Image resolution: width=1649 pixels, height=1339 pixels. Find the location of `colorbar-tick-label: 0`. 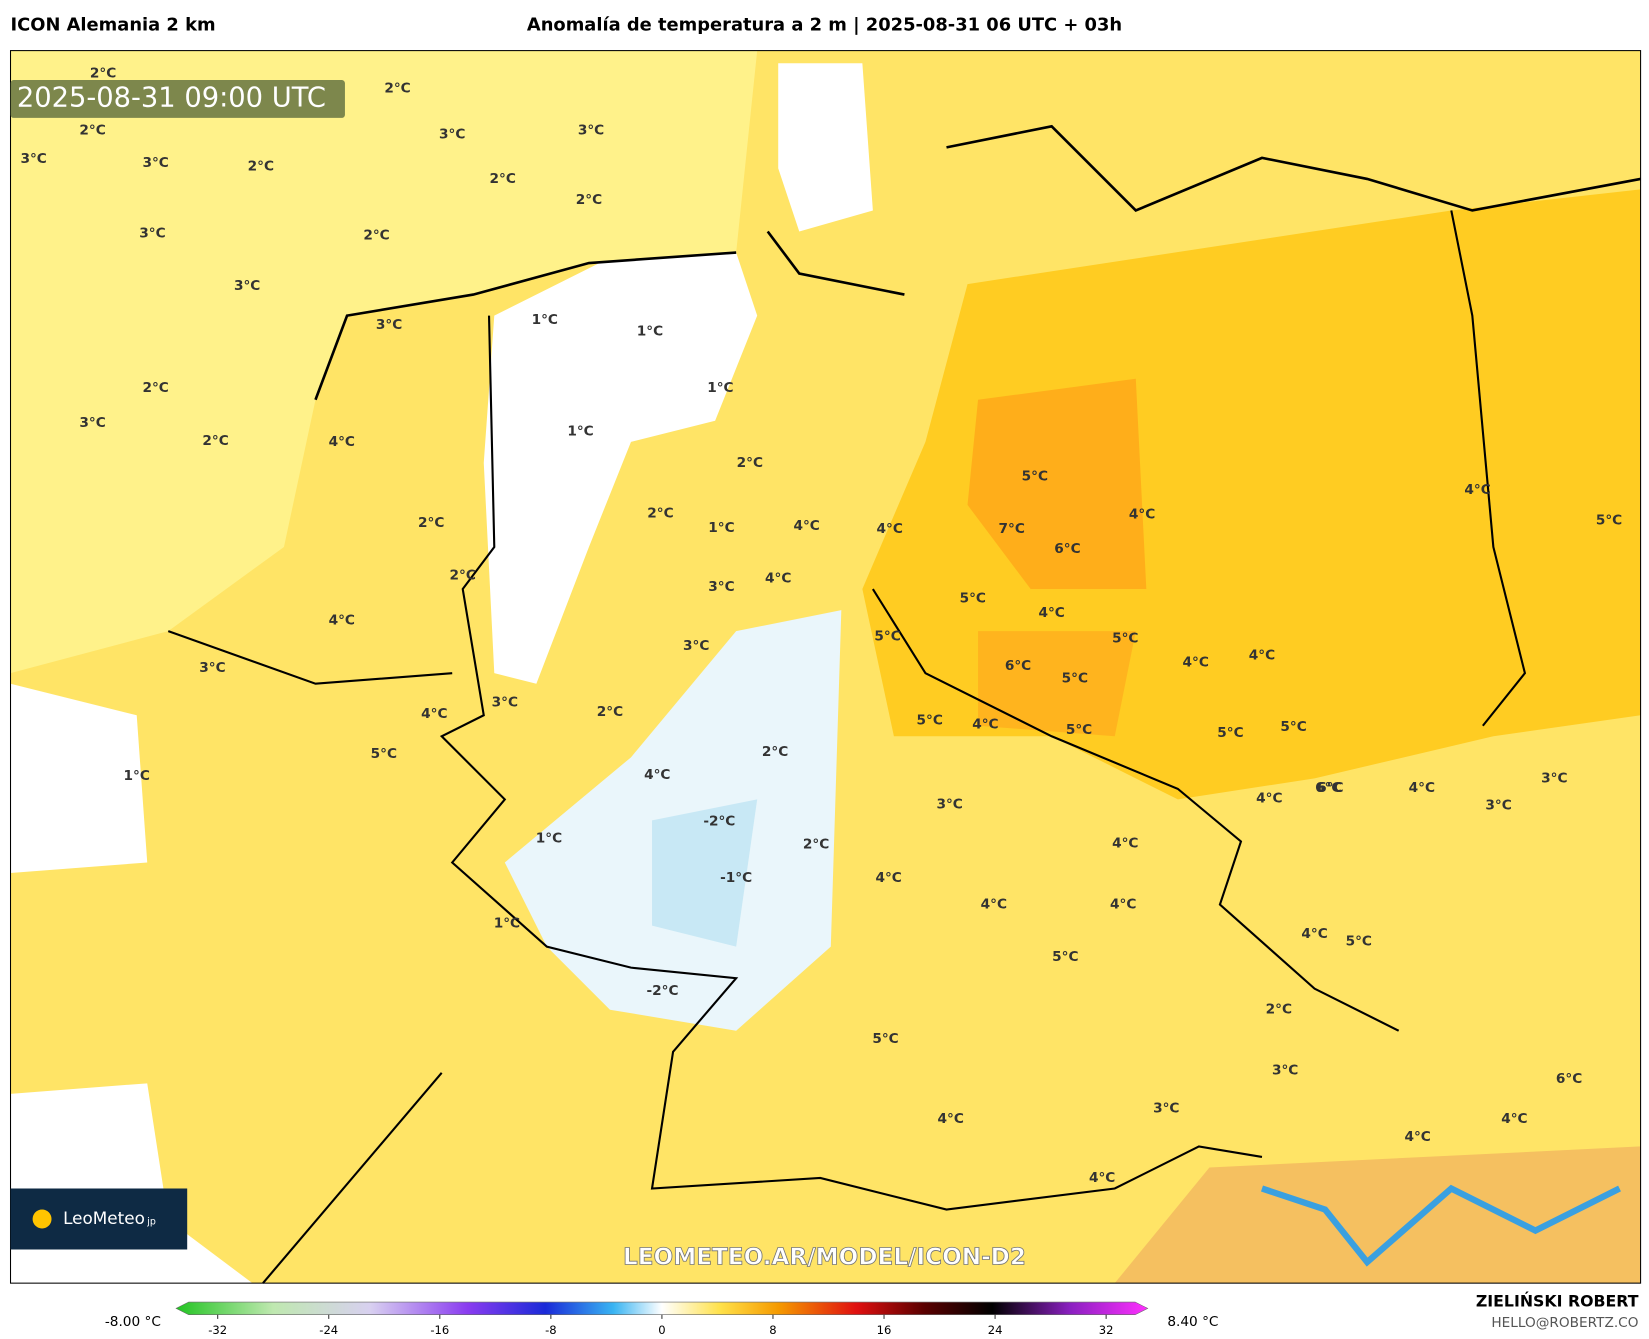

colorbar-tick-label: 0 is located at coordinates (661, 1330).